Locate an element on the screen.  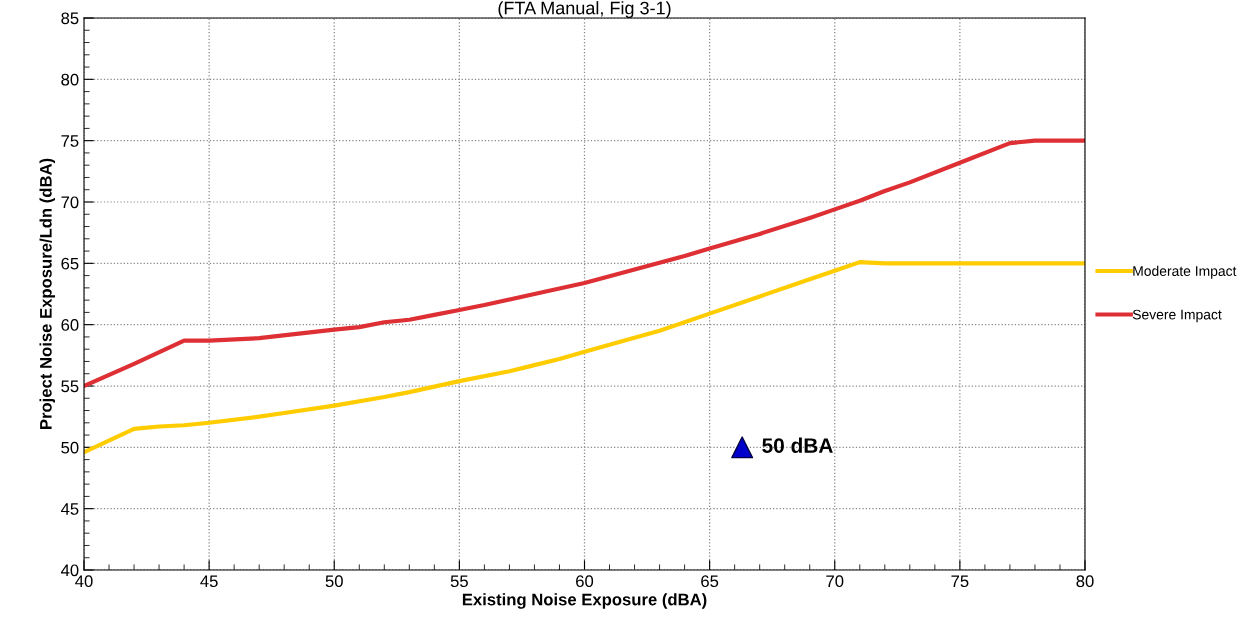
y-tick-label: 50 is located at coordinates (70, 447).